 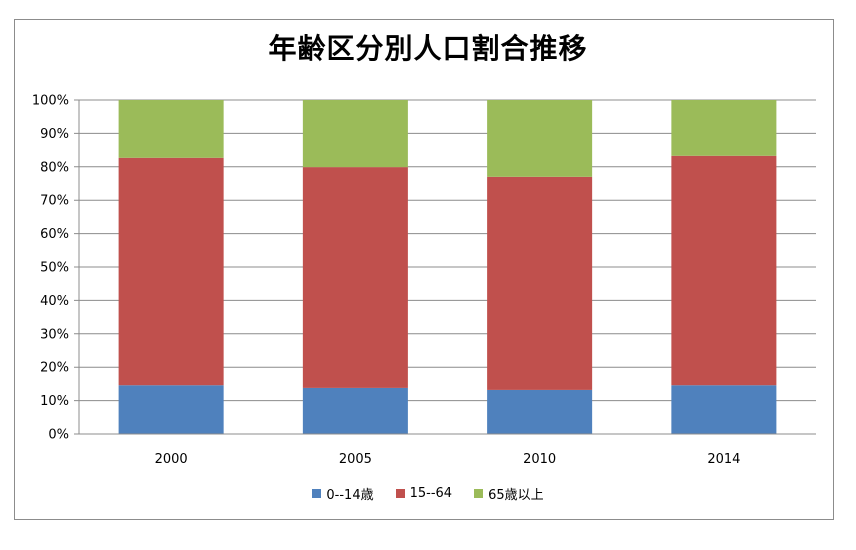 I want to click on chart-title: 年齢区分別人口割合推移, so click(x=428, y=48).